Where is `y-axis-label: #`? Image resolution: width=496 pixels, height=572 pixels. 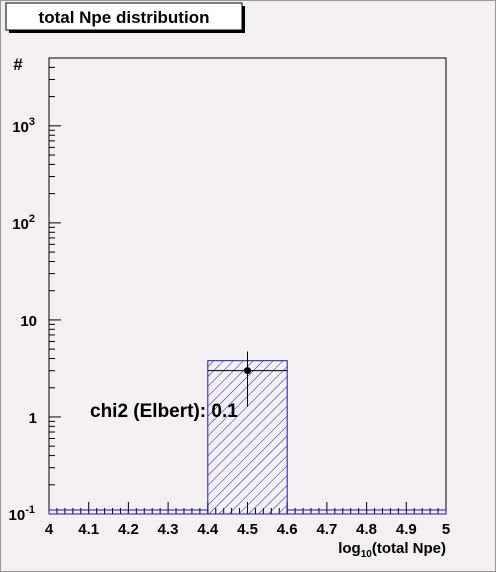
y-axis-label: # is located at coordinates (18, 64).